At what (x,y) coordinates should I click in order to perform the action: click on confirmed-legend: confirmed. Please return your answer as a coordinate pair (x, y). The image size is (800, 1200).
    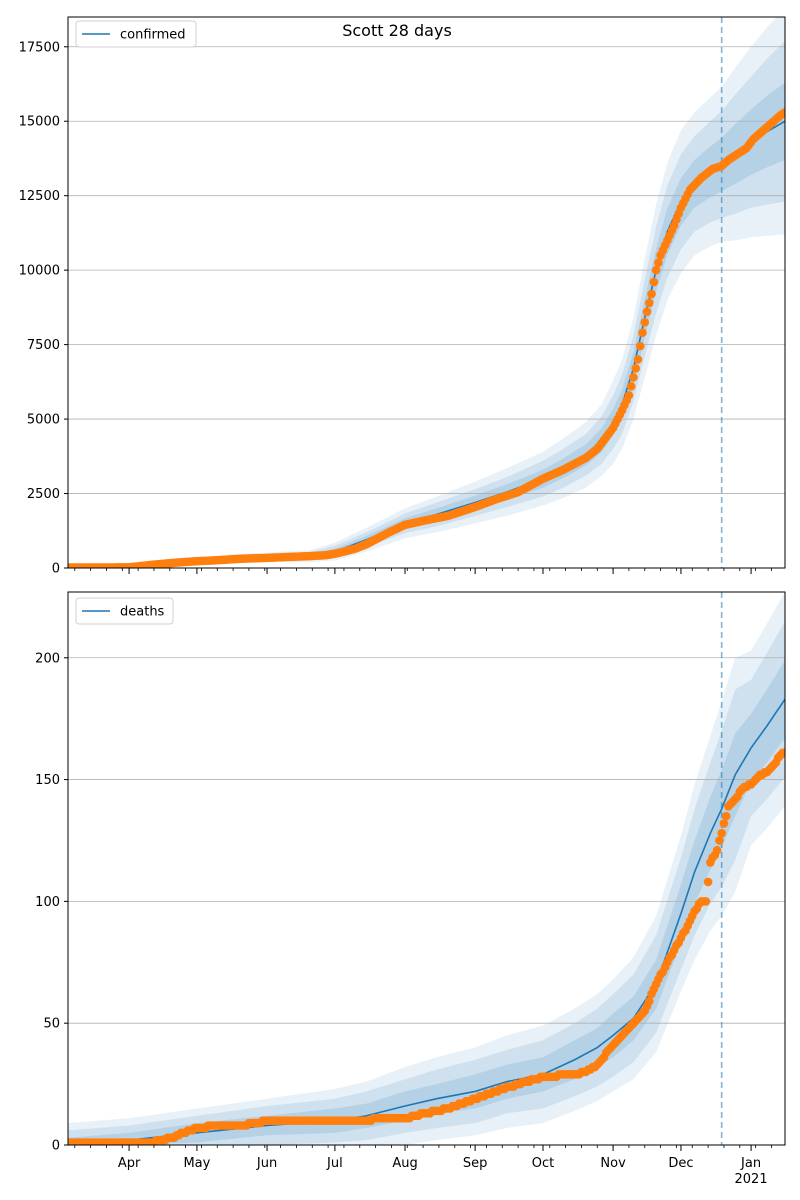
    Looking at the image, I should click on (136, 34).